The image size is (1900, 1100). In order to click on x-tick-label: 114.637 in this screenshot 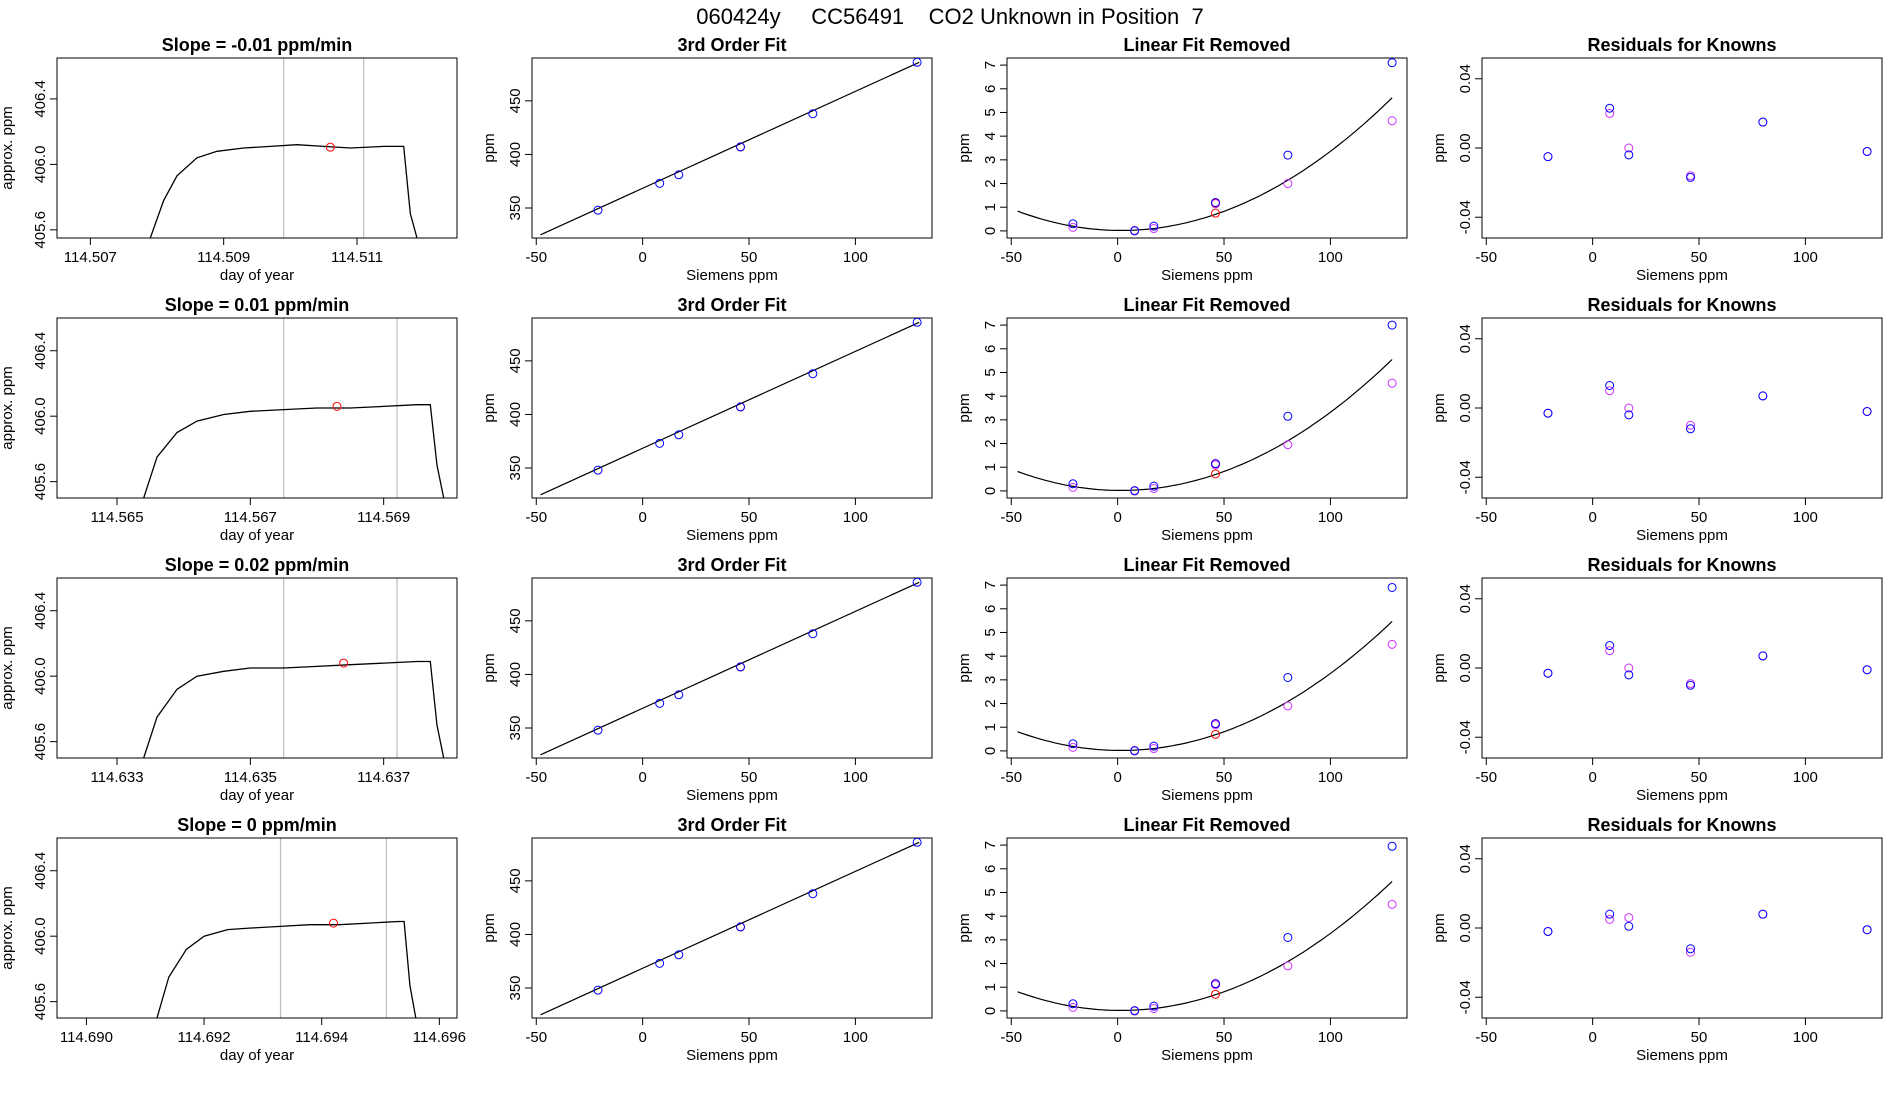, I will do `click(383, 777)`.